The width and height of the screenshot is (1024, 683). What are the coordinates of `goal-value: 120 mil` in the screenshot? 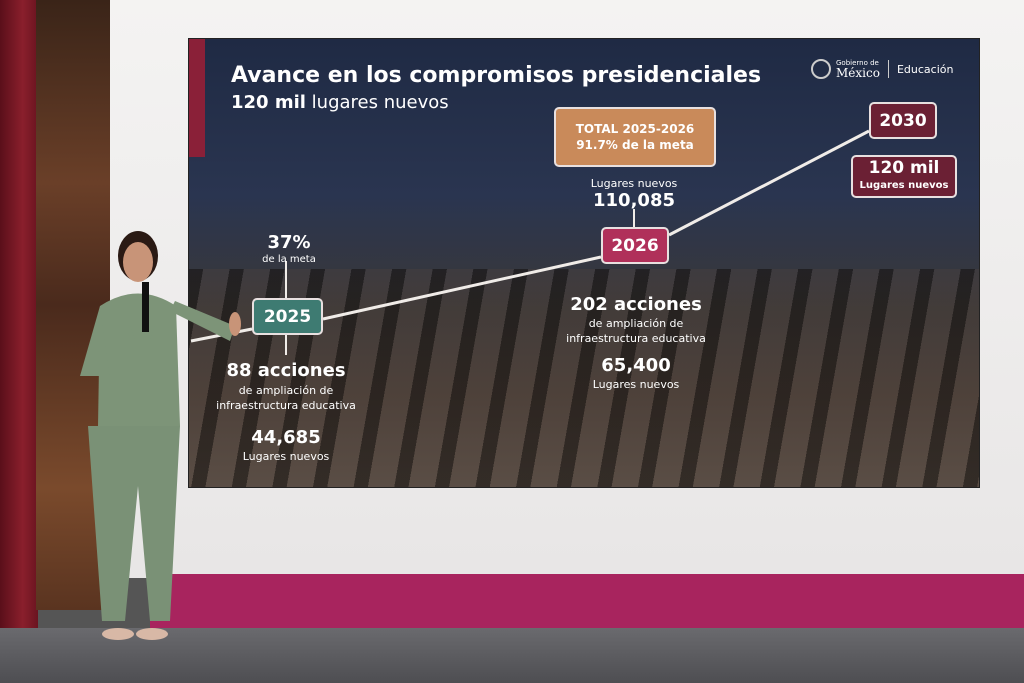 It's located at (904, 167).